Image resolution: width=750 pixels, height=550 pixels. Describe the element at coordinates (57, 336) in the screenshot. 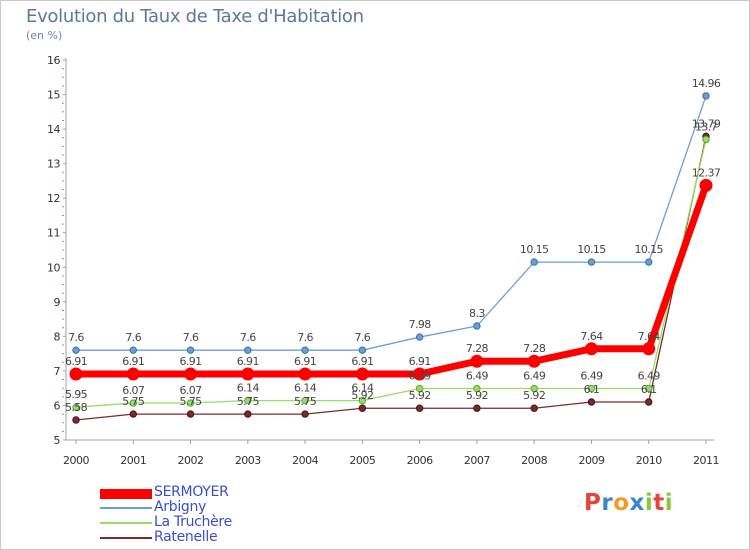

I see `y-tick-label: 8` at that location.